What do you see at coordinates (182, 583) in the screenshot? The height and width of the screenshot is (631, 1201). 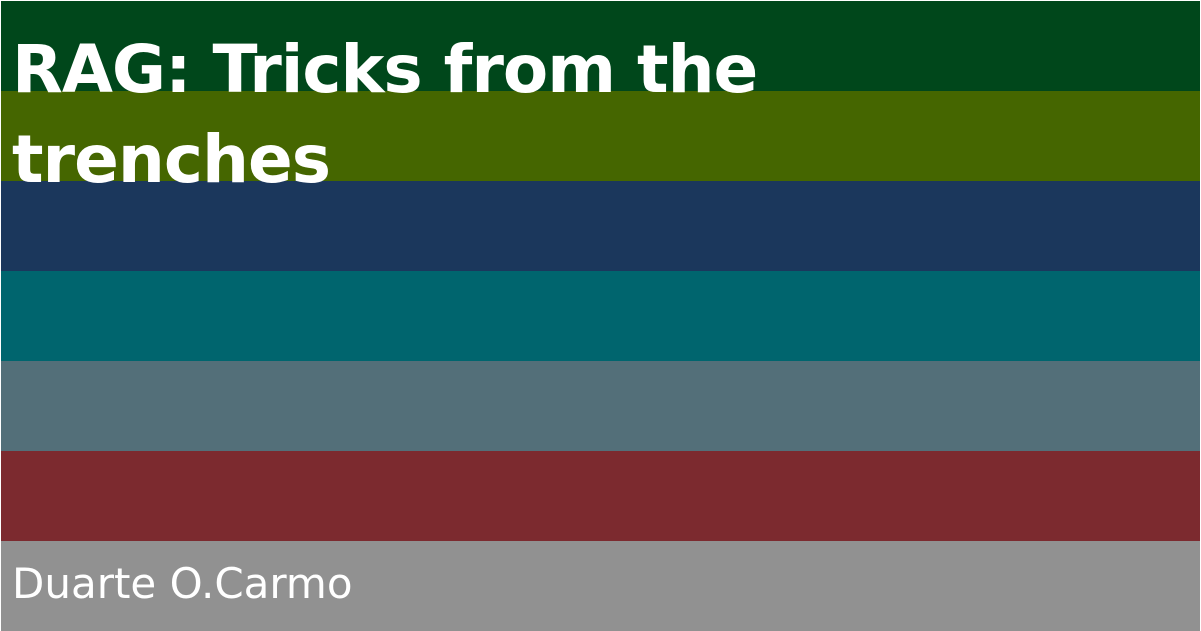 I see `author-name: Duarte O.Carmo` at bounding box center [182, 583].